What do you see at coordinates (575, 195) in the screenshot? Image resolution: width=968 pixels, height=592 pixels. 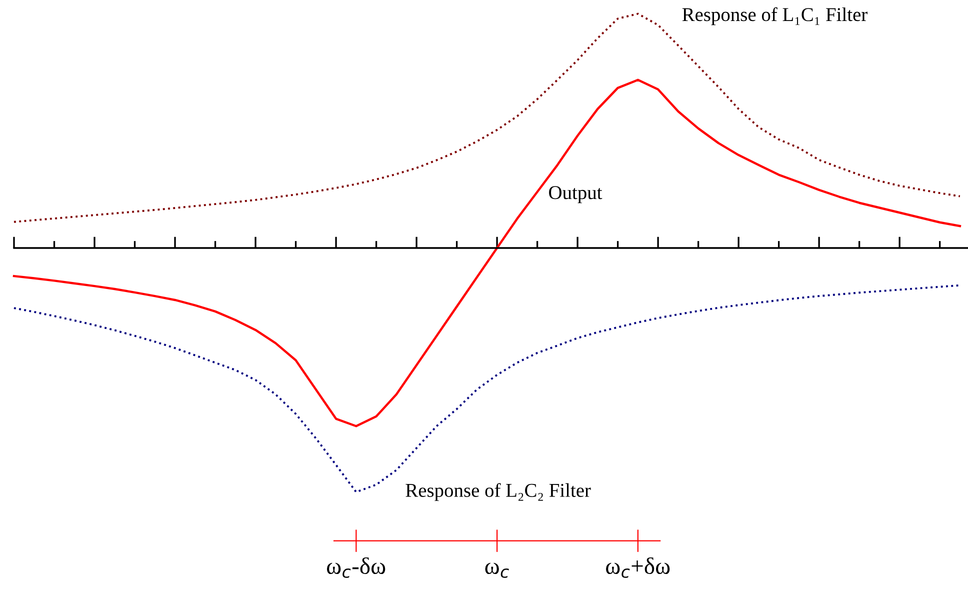 I see `series-label: Output` at bounding box center [575, 195].